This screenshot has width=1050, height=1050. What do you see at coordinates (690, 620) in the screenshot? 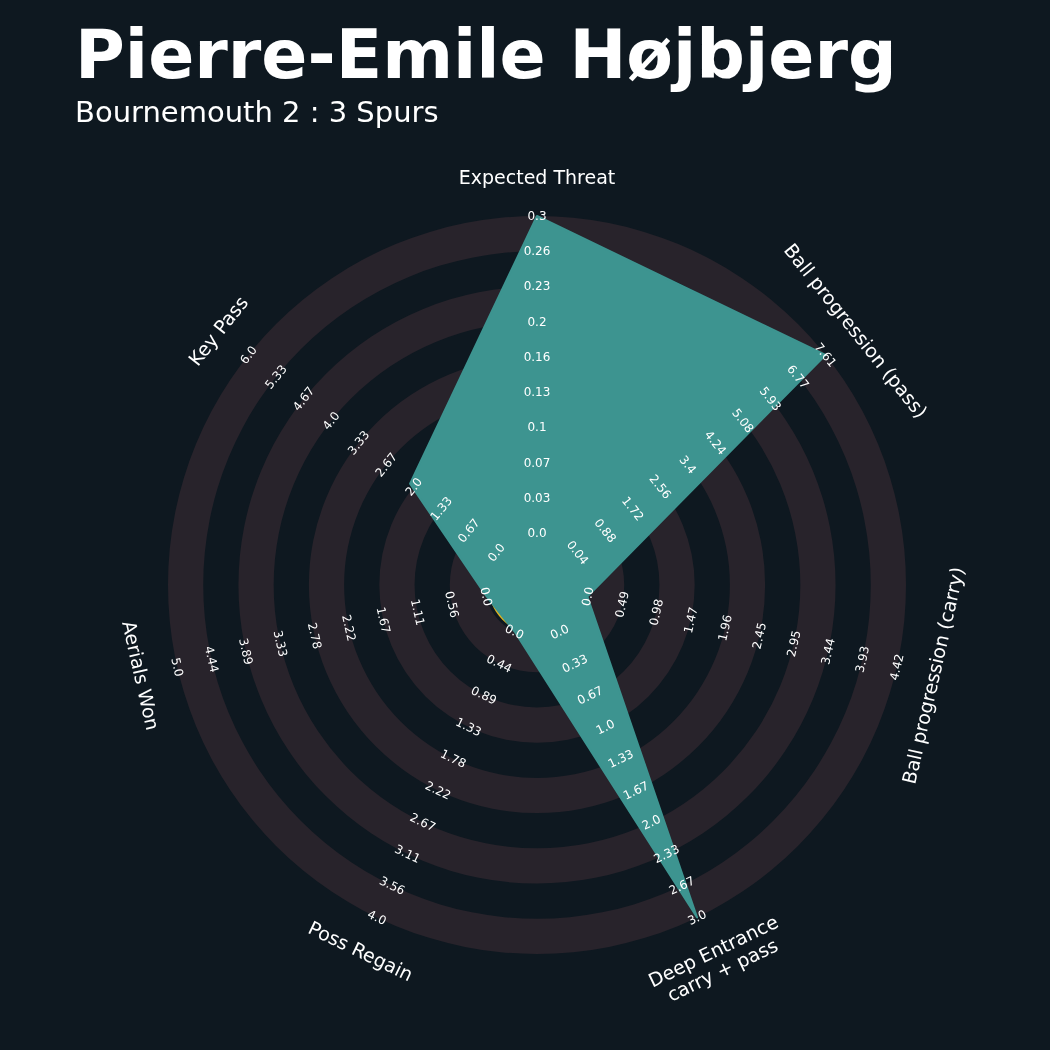
I see `text: 1.47` at bounding box center [690, 620].